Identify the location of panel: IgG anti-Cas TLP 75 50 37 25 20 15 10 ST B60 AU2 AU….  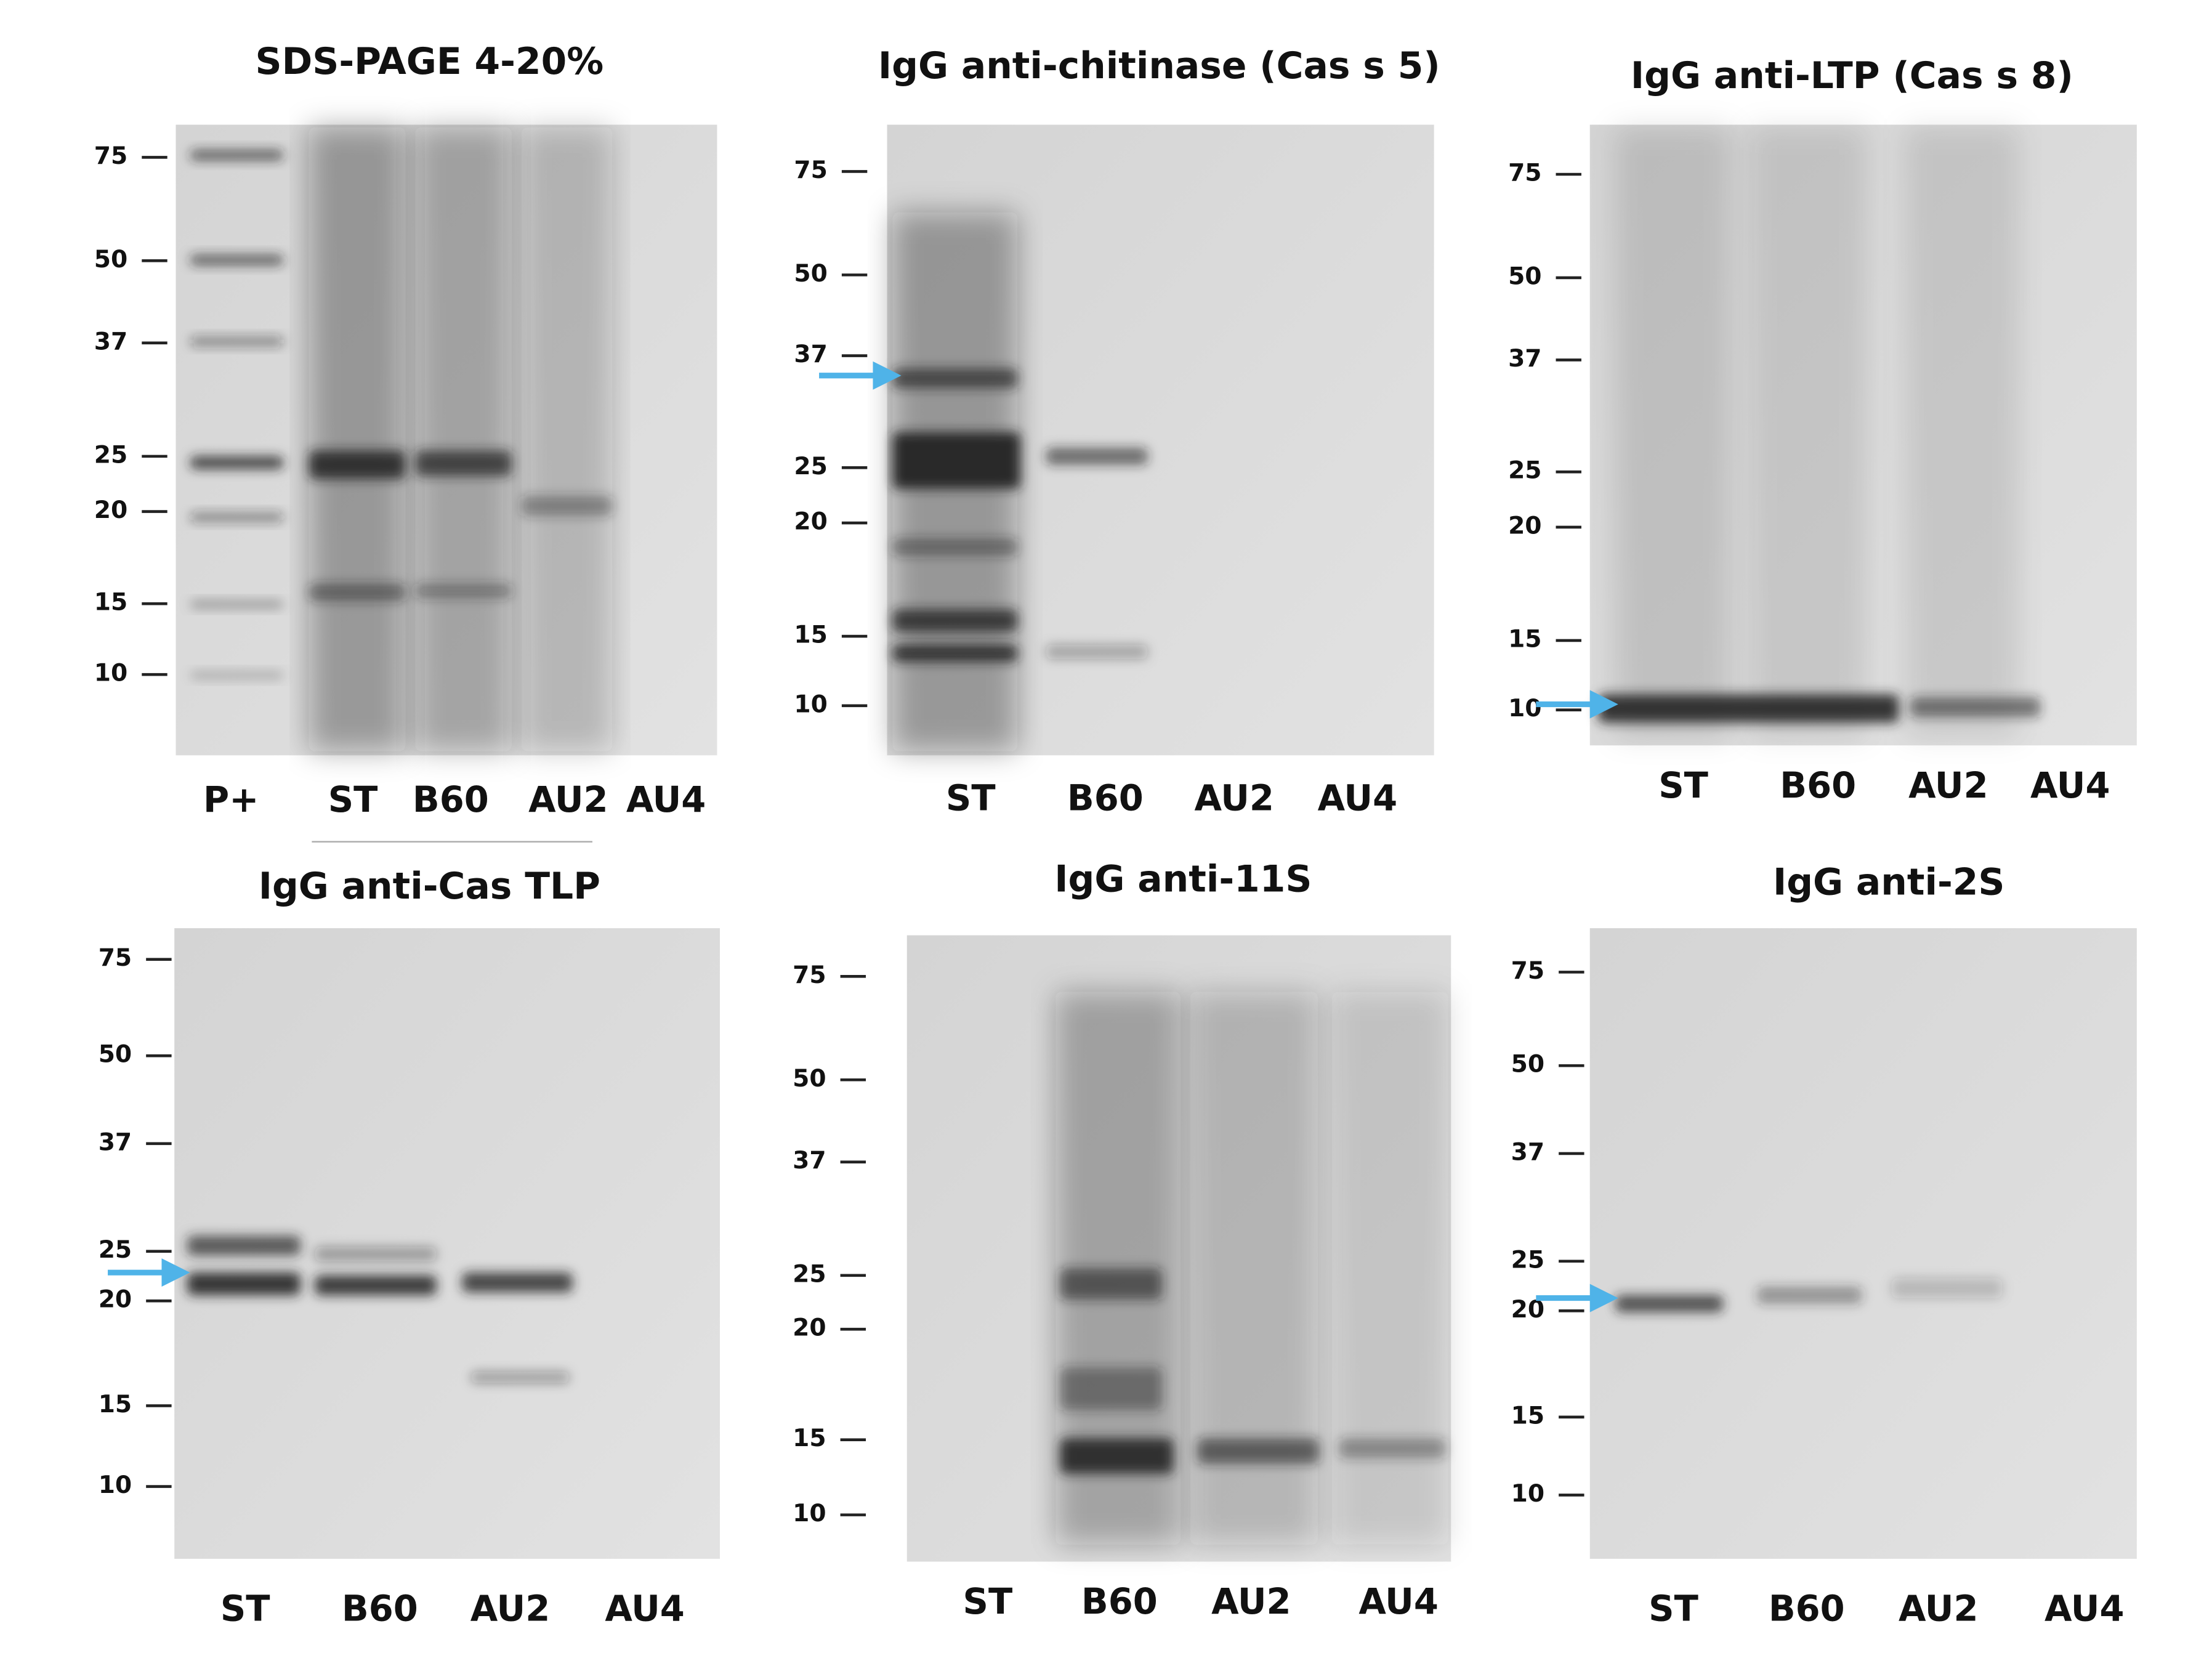
(410, 1247).